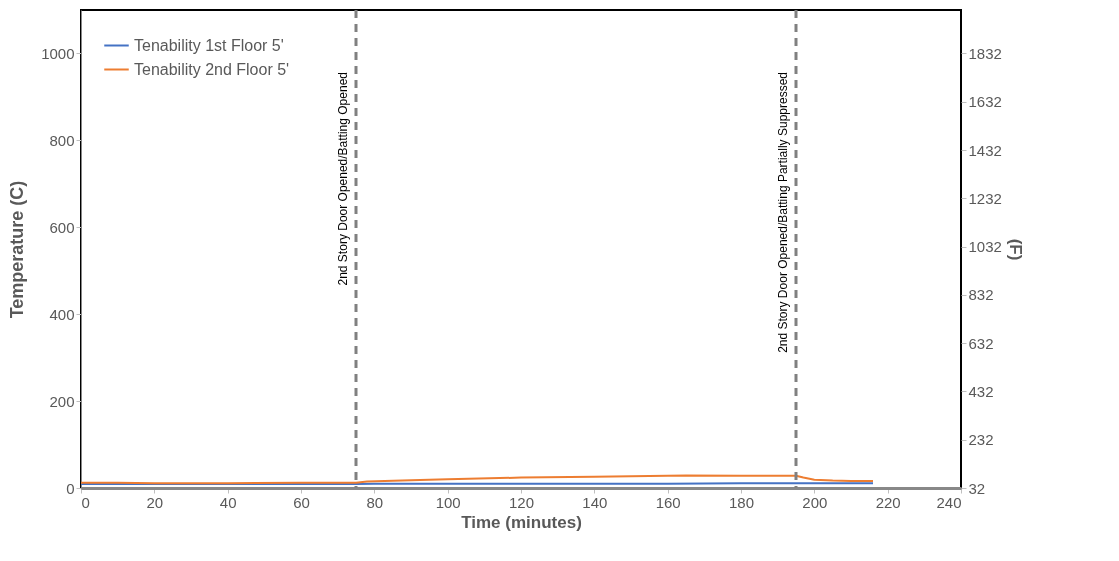  Describe the element at coordinates (58, 53) in the screenshot. I see `y-tick-label: 1000` at that location.